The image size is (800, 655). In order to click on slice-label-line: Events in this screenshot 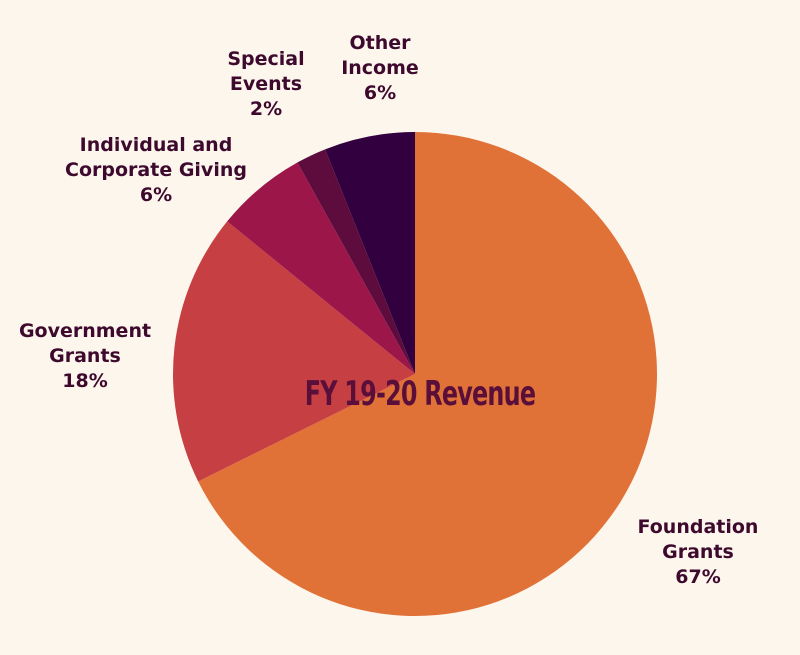, I will do `click(266, 84)`.